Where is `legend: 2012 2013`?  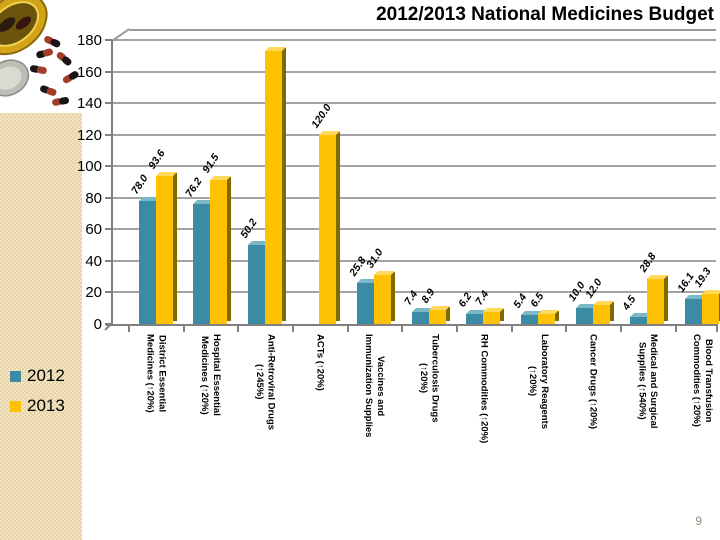 legend: 2012 2013 is located at coordinates (37, 396).